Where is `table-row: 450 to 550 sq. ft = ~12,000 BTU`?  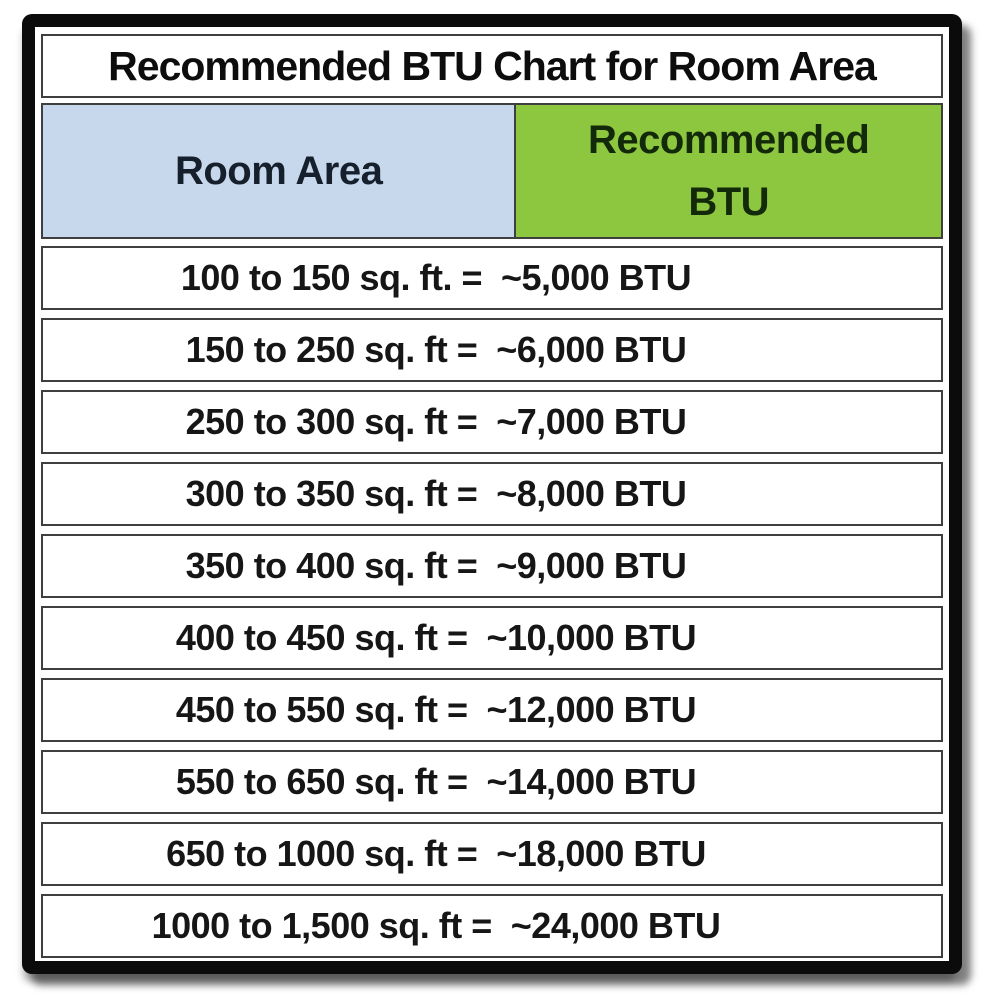
table-row: 450 to 550 sq. ft = ~12,000 BTU is located at coordinates (492, 710).